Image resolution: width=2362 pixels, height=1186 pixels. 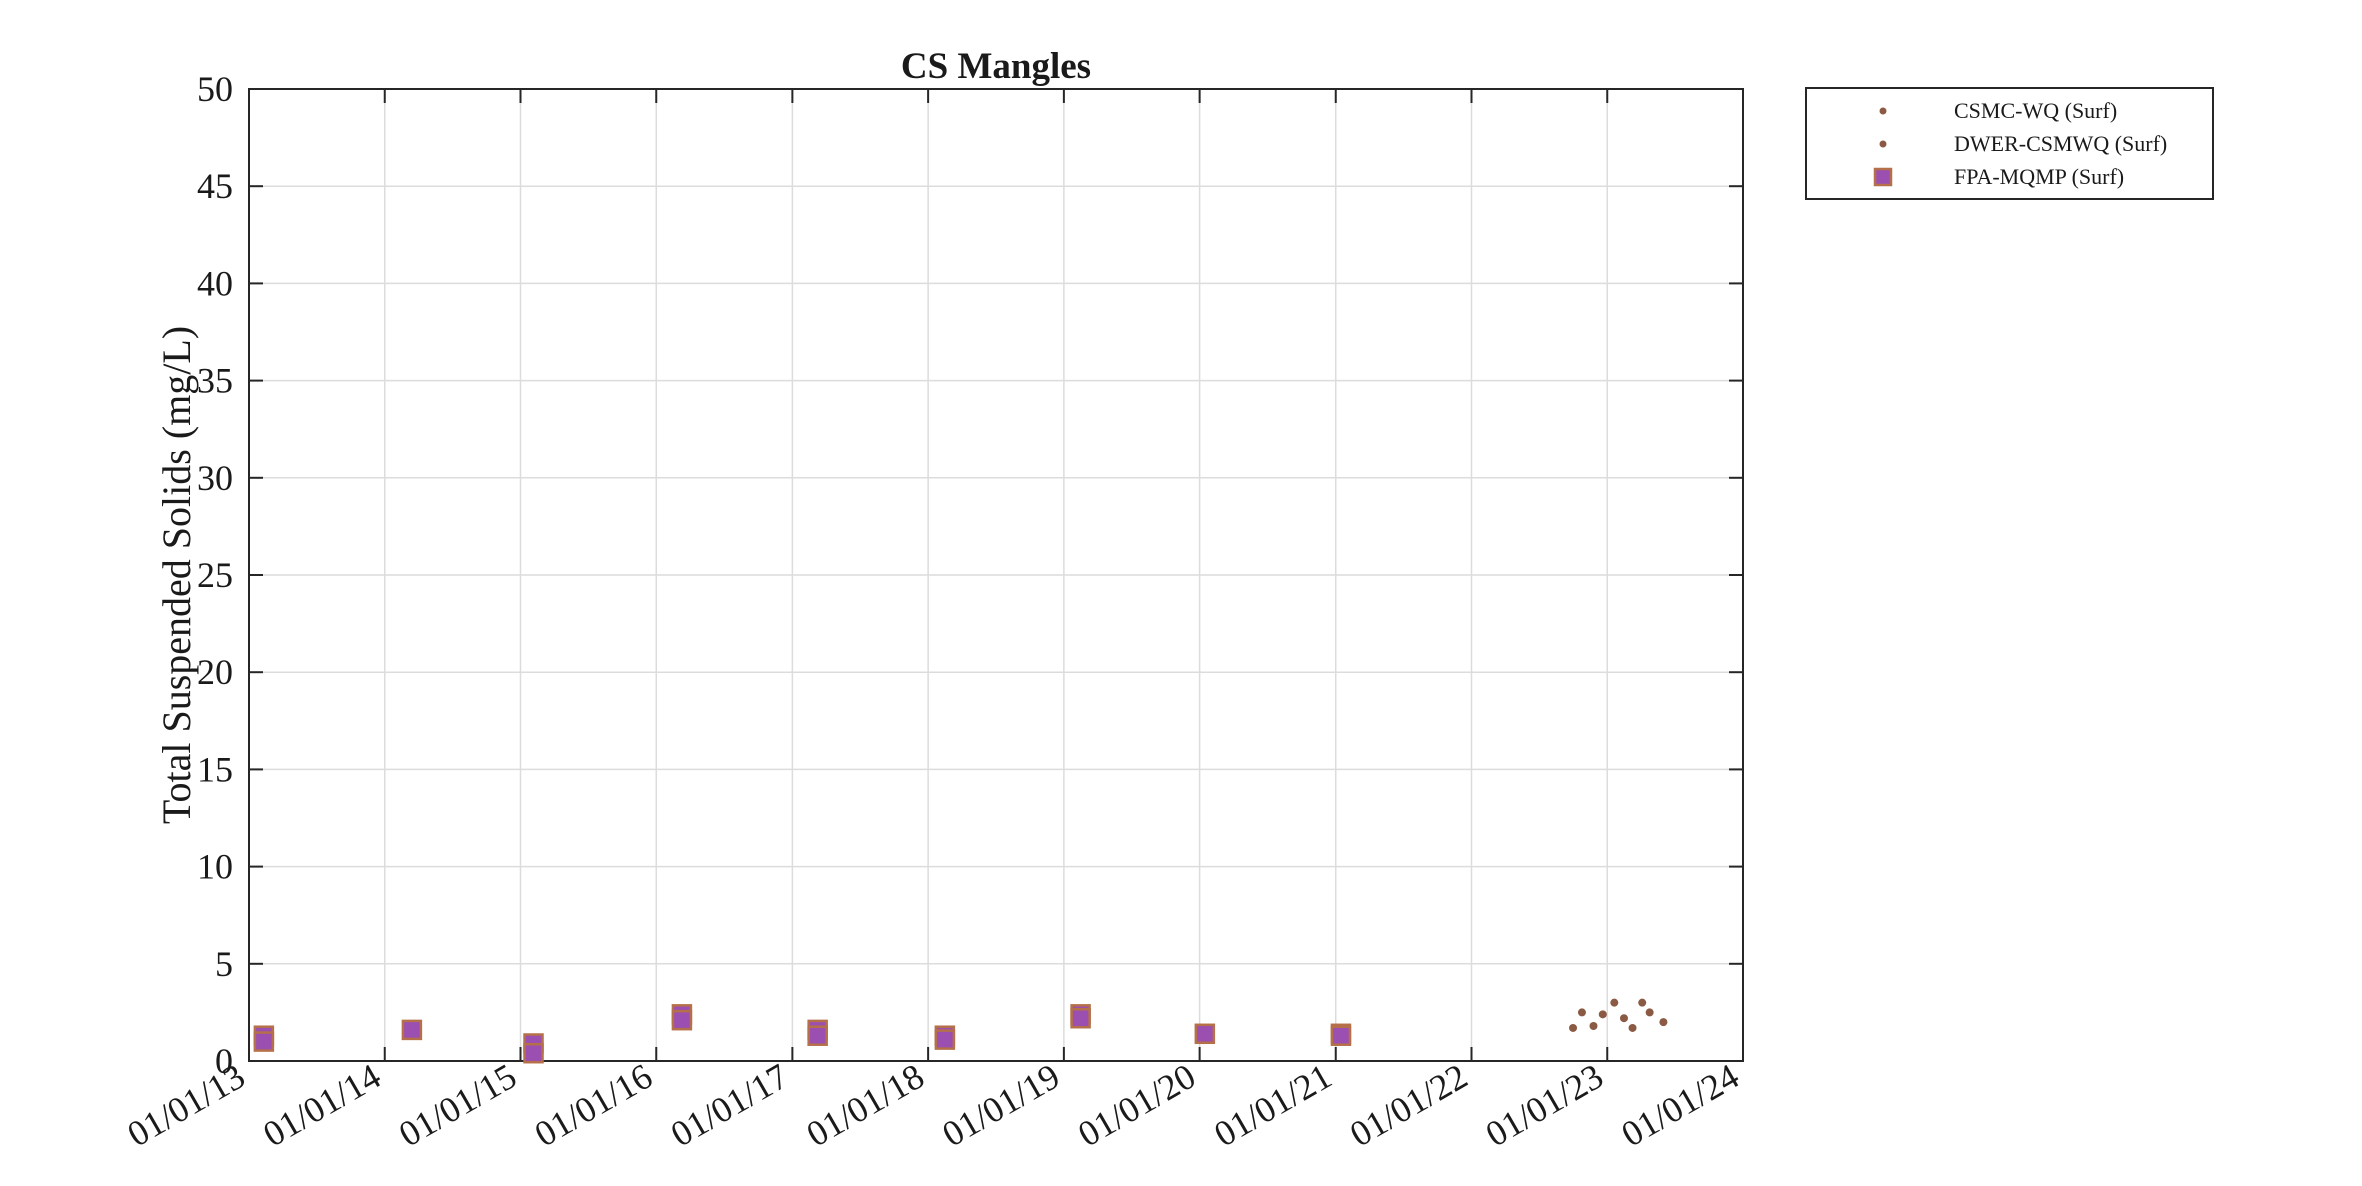 What do you see at coordinates (2039, 176) in the screenshot?
I see `legend-label: FPA-MQMP (Surf)` at bounding box center [2039, 176].